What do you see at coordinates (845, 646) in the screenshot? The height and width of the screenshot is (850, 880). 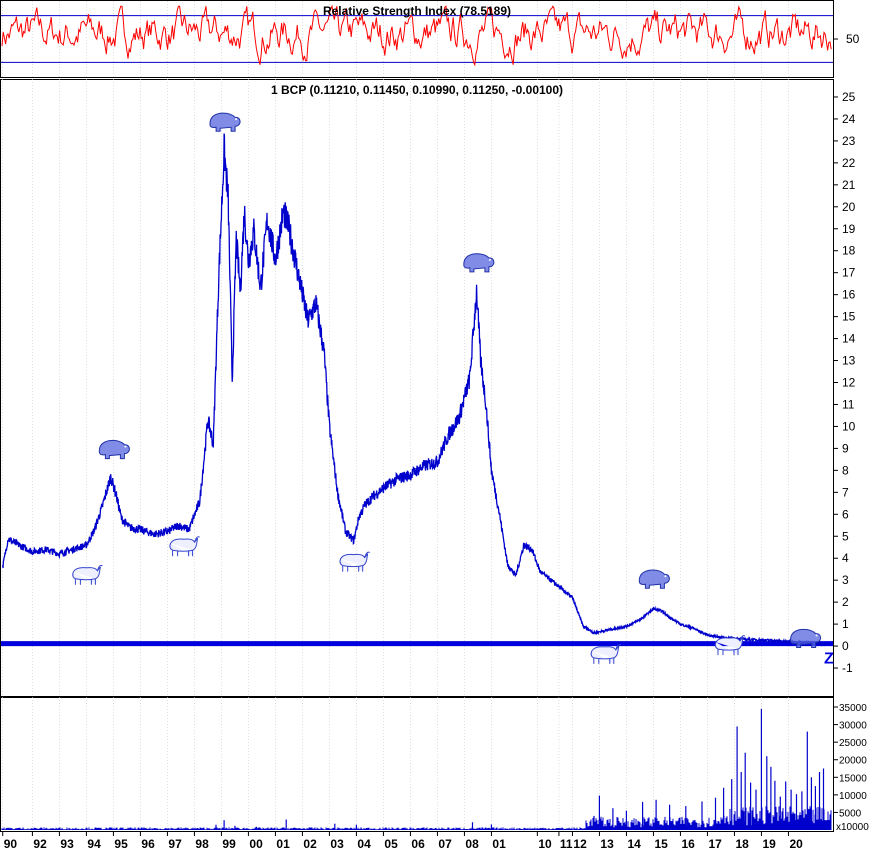 I see `price-ytick-label: 0` at bounding box center [845, 646].